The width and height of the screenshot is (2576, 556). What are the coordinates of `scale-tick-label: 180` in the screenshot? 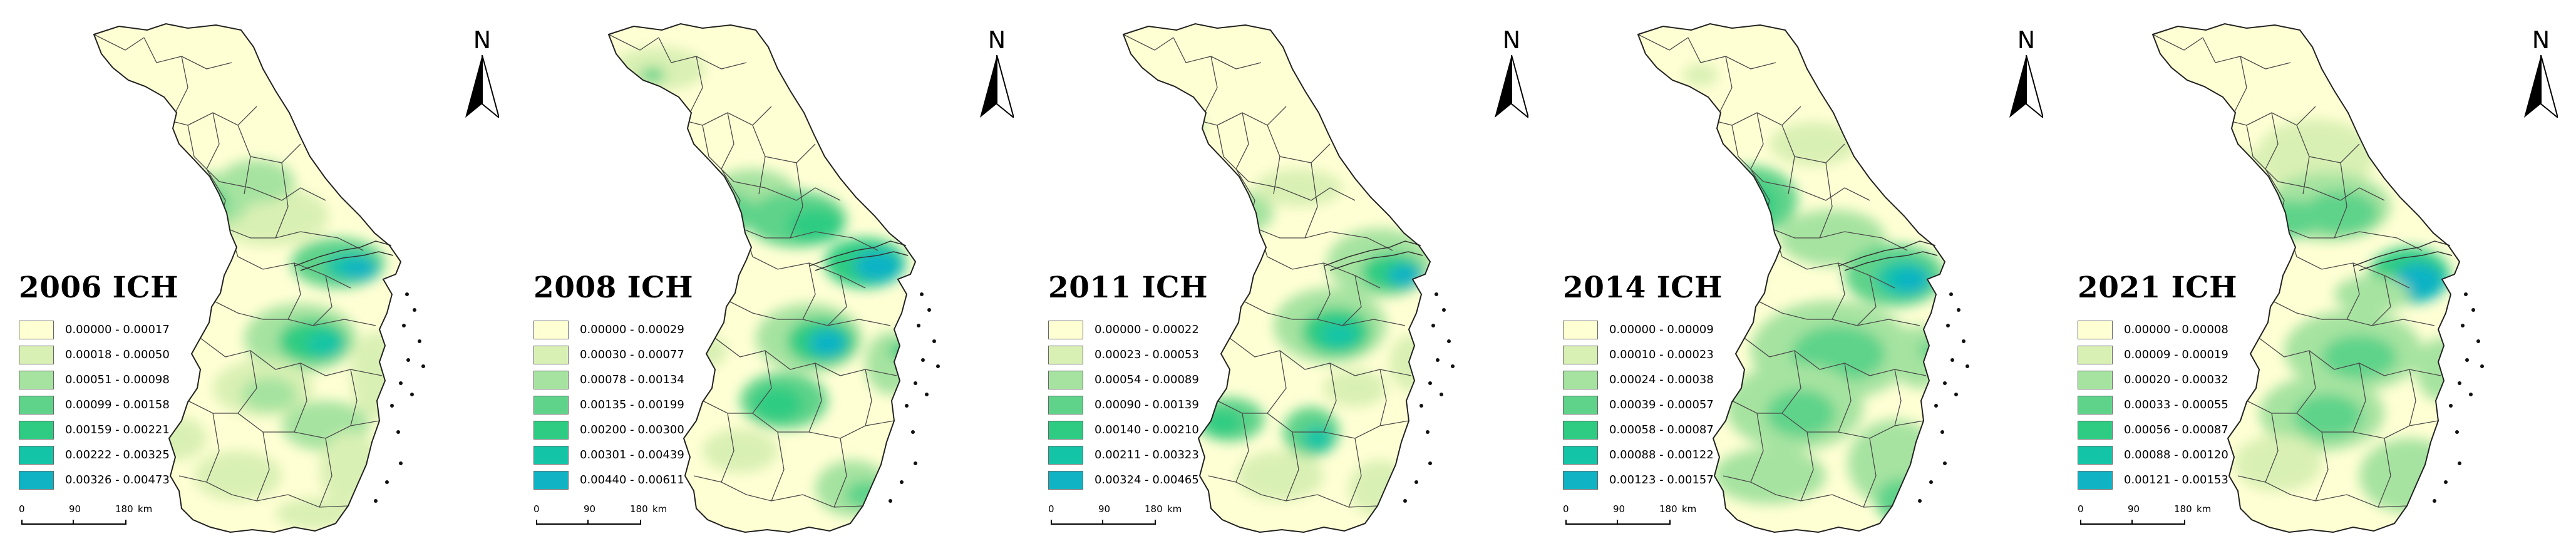 It's located at (1668, 509).